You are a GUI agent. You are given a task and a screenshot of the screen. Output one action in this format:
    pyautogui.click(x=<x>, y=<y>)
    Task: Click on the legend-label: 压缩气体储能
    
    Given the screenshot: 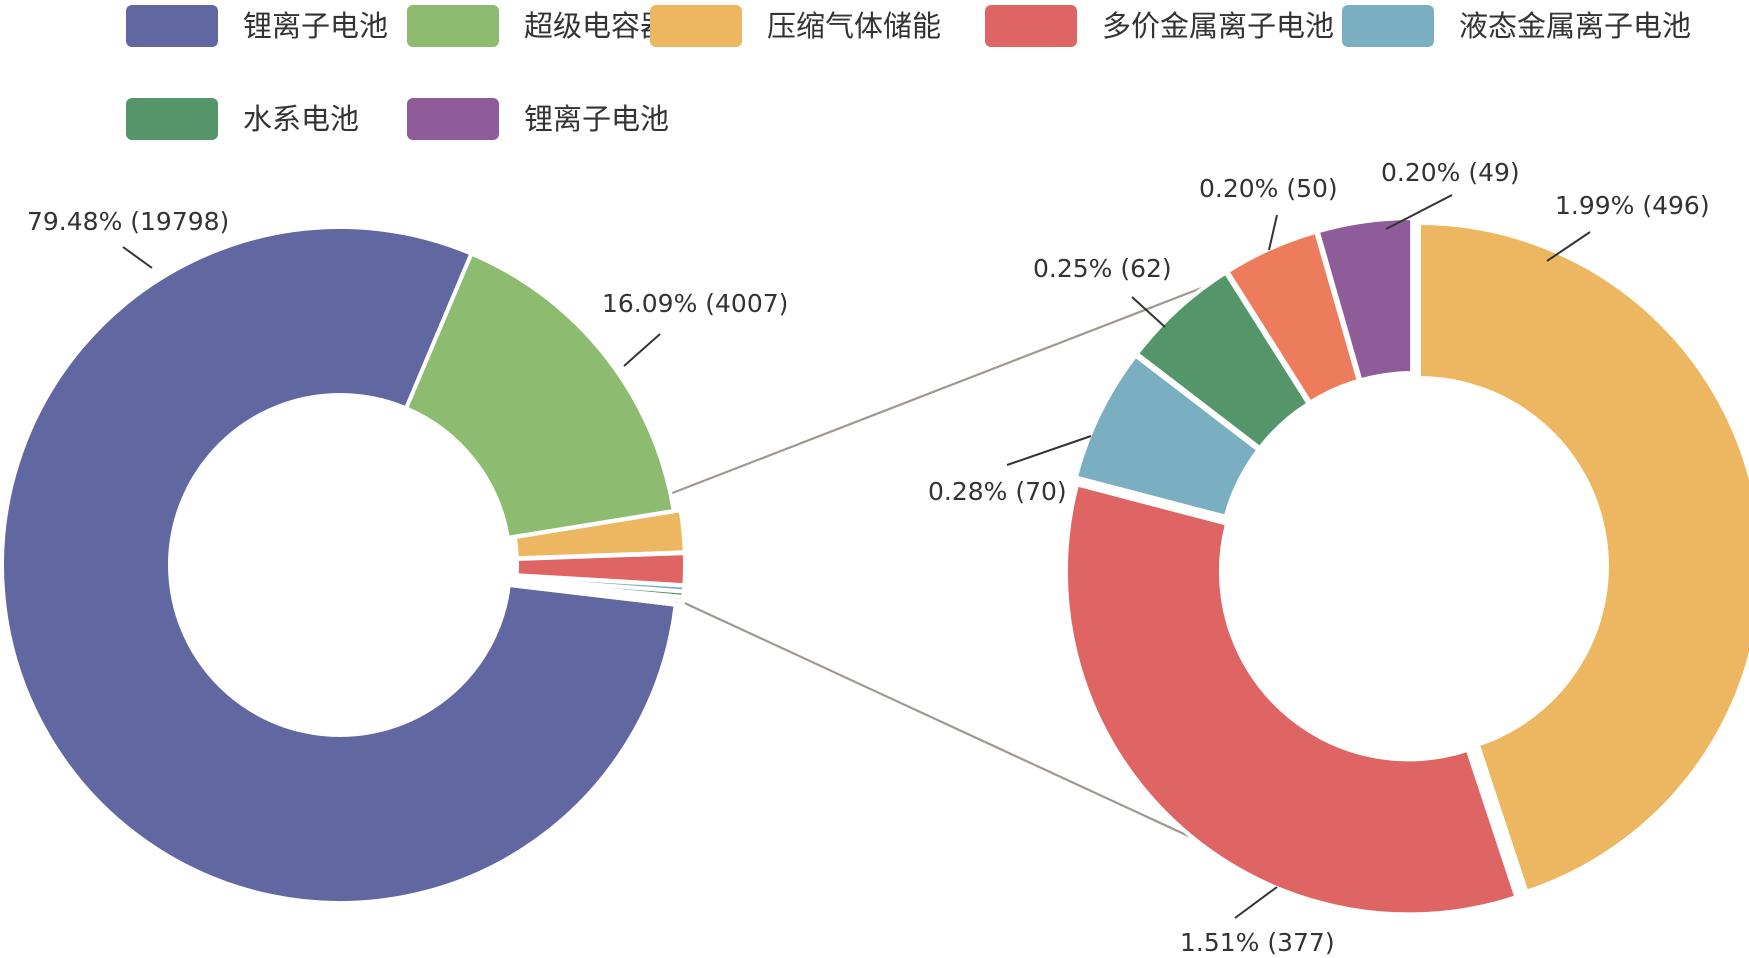 What is the action you would take?
    pyautogui.click(x=854, y=26)
    